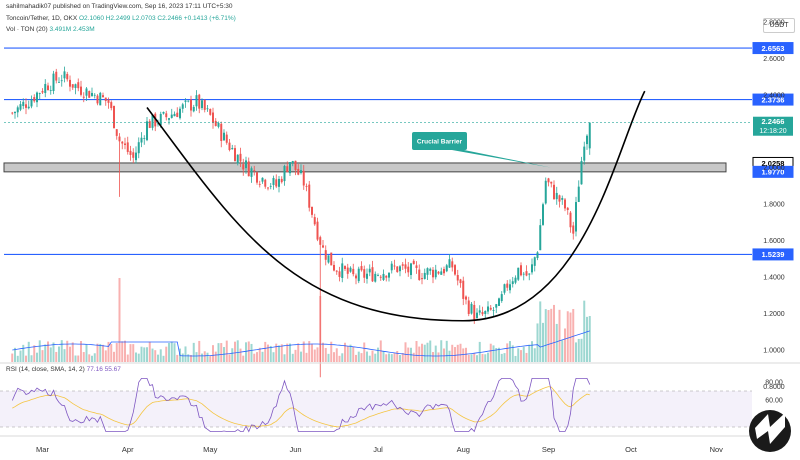 The height and width of the screenshot is (460, 800). What do you see at coordinates (773, 48) in the screenshot?
I see `level-label-box` at bounding box center [773, 48].